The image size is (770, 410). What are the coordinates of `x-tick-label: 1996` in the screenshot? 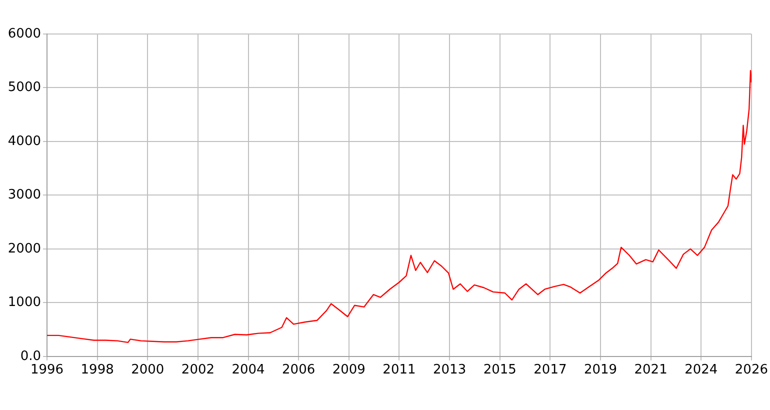 It's located at (47, 370).